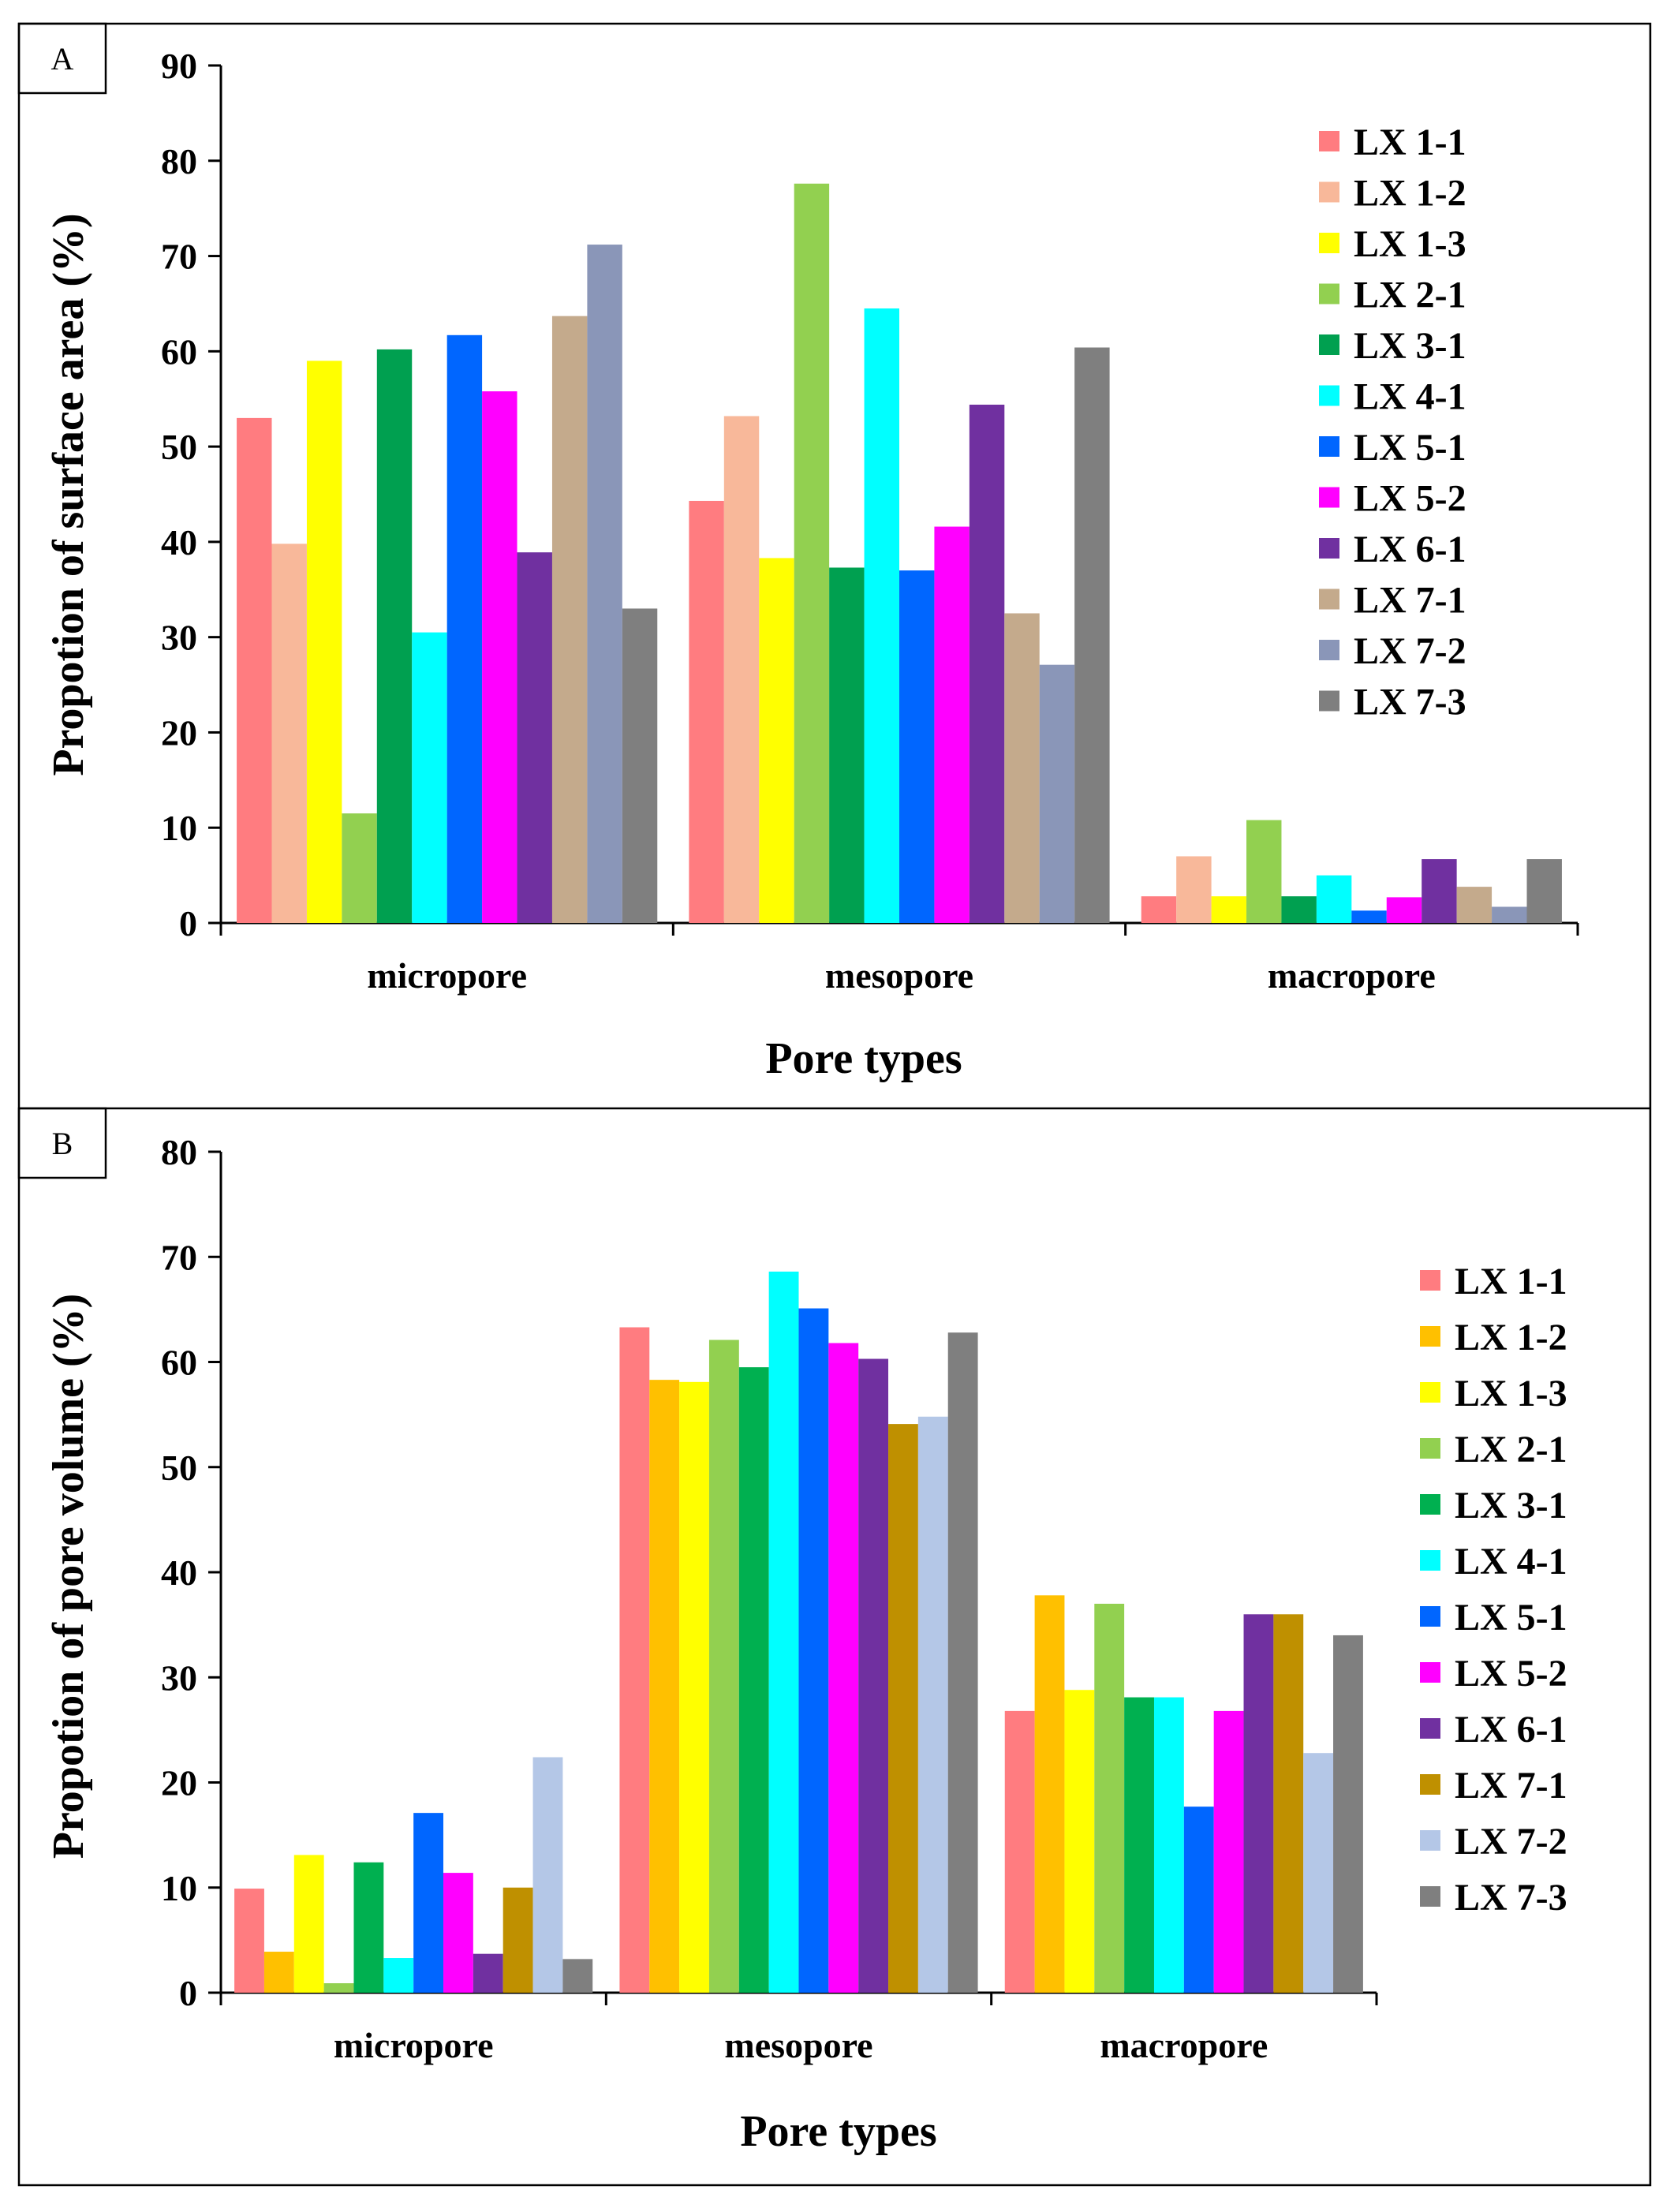 This screenshot has height=2212, width=1670. Describe the element at coordinates (535, 737) in the screenshot. I see `chart-a-bar-lx6-1-micropore` at that location.